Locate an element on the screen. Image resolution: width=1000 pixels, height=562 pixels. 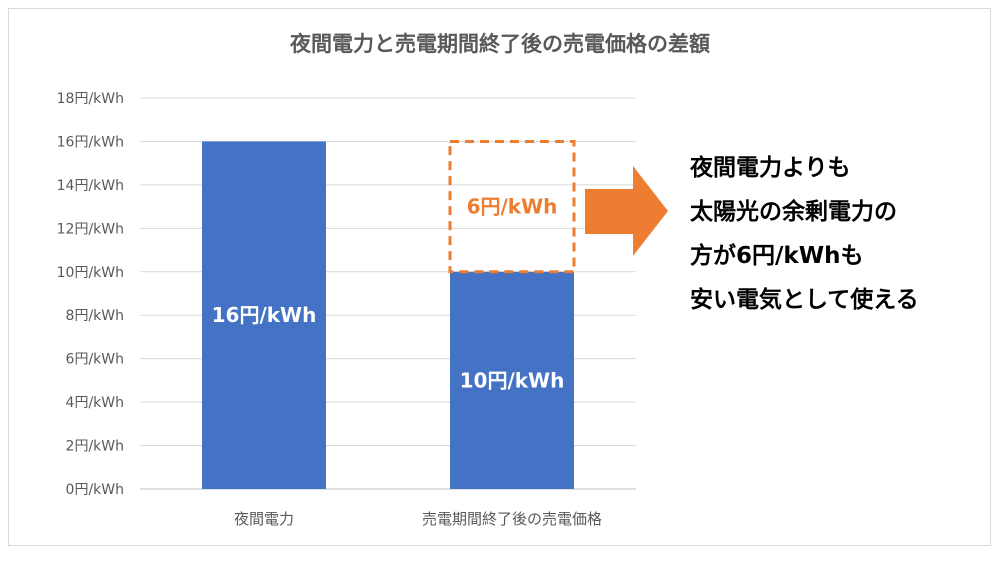
y-tick-label: 12円/kWh is located at coordinates (90, 229).